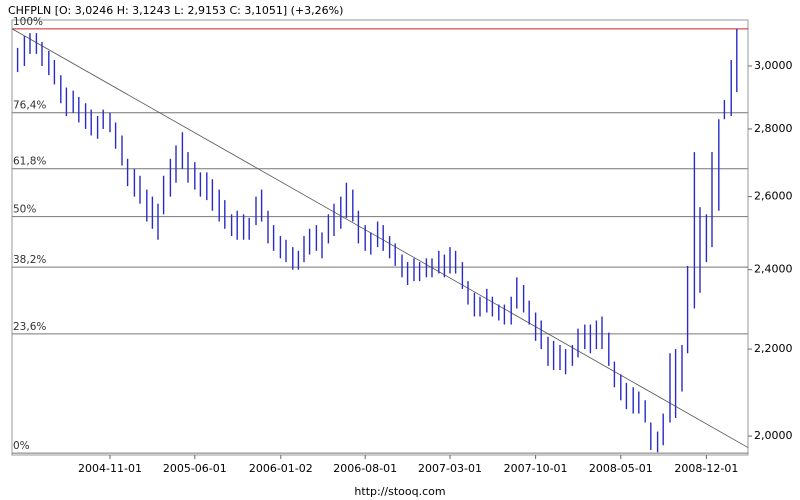  Describe the element at coordinates (195, 468) in the screenshot. I see `x-tick-label: 2005-06-01` at that location.